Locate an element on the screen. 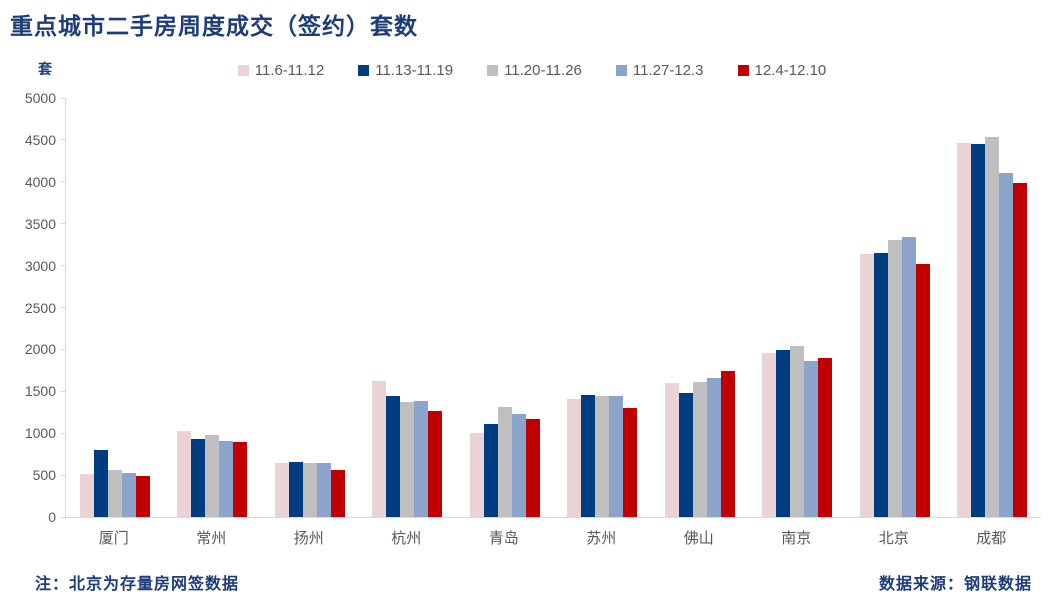 This screenshot has height=600, width=1064. legend-label: 11.27-12.3 is located at coordinates (668, 70).